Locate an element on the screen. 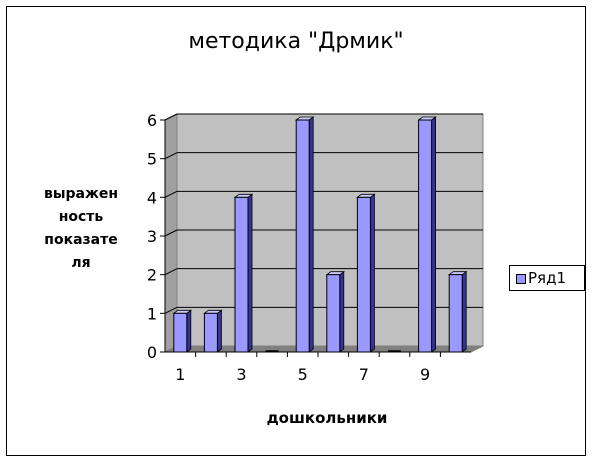 This screenshot has height=460, width=592. x-tick-label: 7 is located at coordinates (364, 374).